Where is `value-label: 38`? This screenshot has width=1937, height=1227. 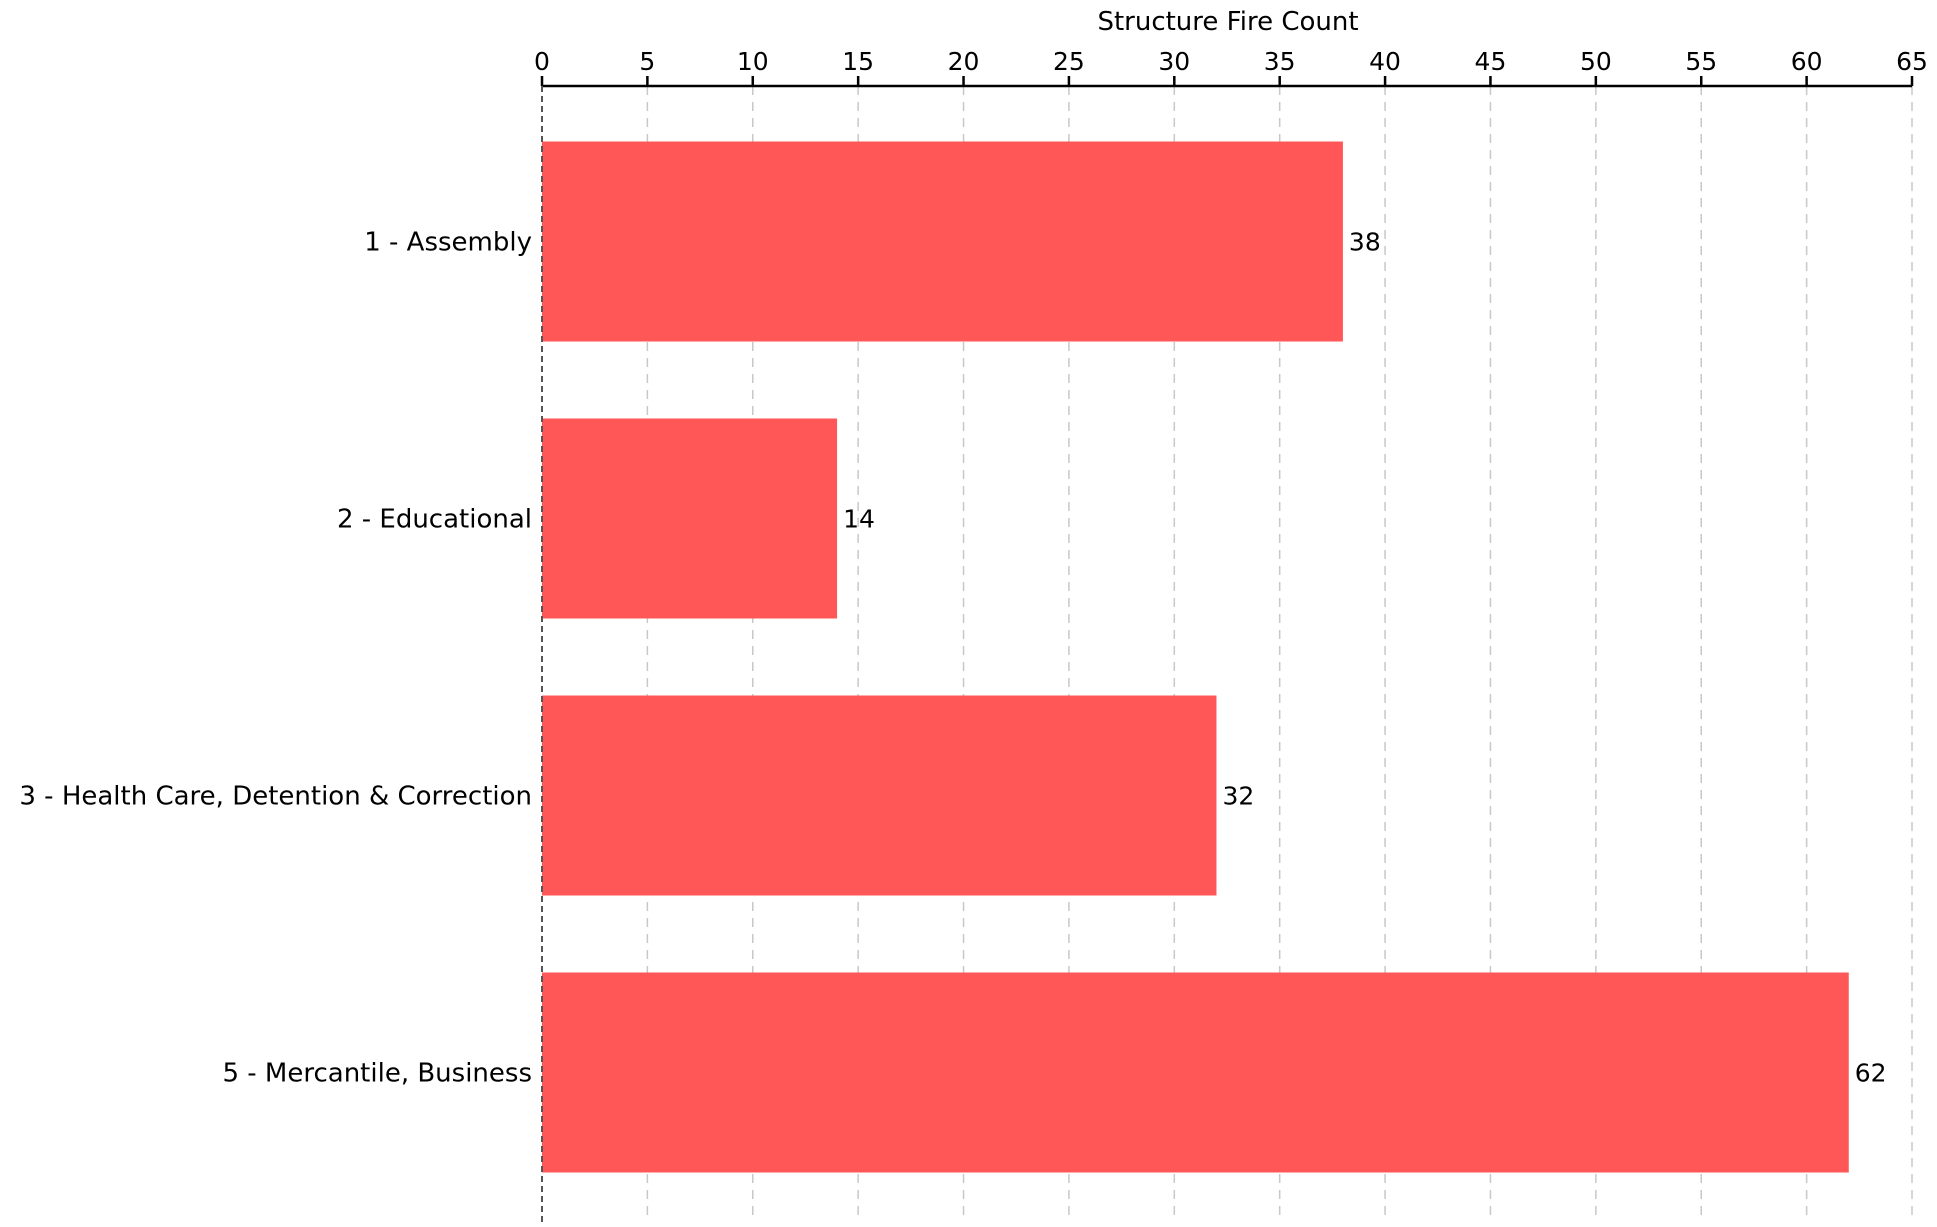
value-label: 38 is located at coordinates (1365, 242).